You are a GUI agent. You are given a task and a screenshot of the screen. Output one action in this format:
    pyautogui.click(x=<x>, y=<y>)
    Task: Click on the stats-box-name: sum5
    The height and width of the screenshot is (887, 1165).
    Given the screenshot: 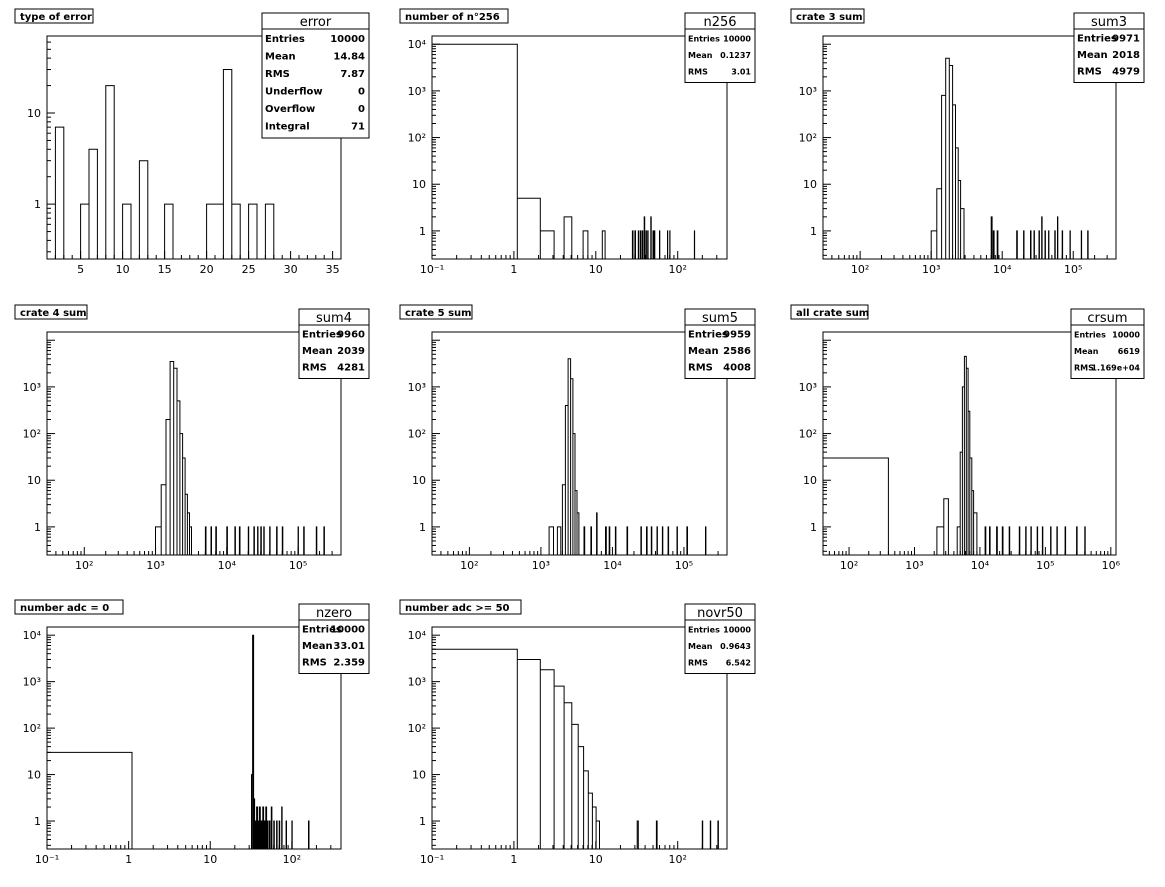 What is the action you would take?
    pyautogui.click(x=720, y=318)
    